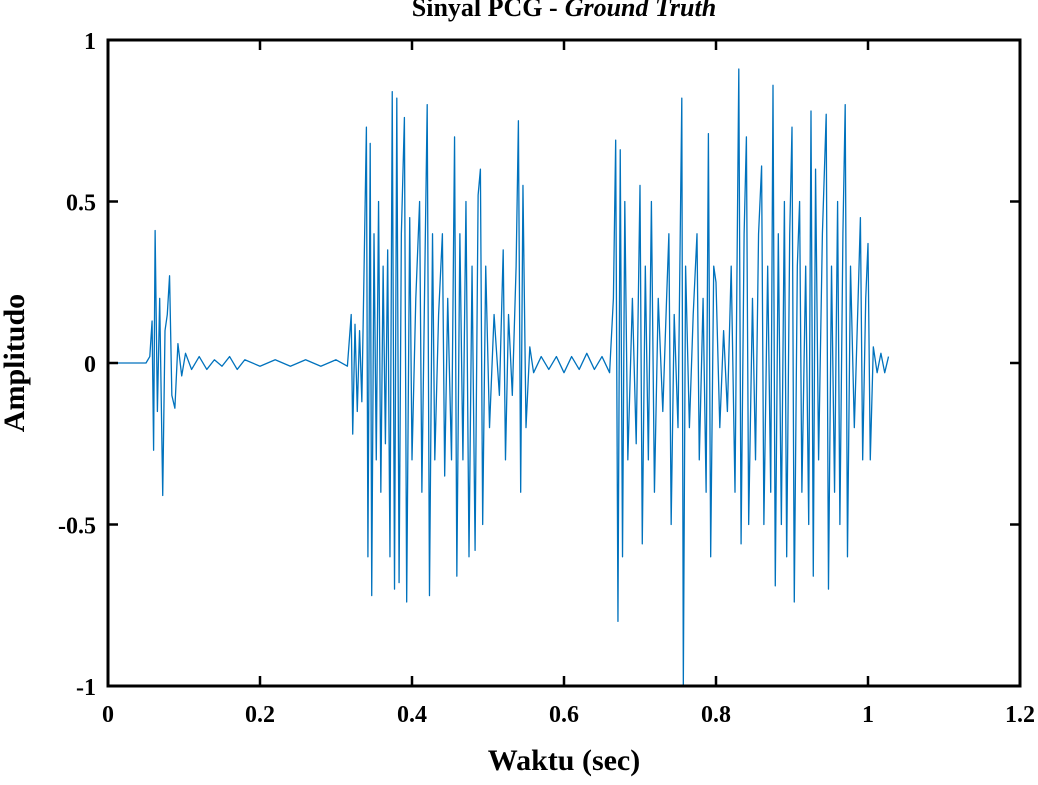  I want to click on x-axis-label: Waktu (sec), so click(564, 760).